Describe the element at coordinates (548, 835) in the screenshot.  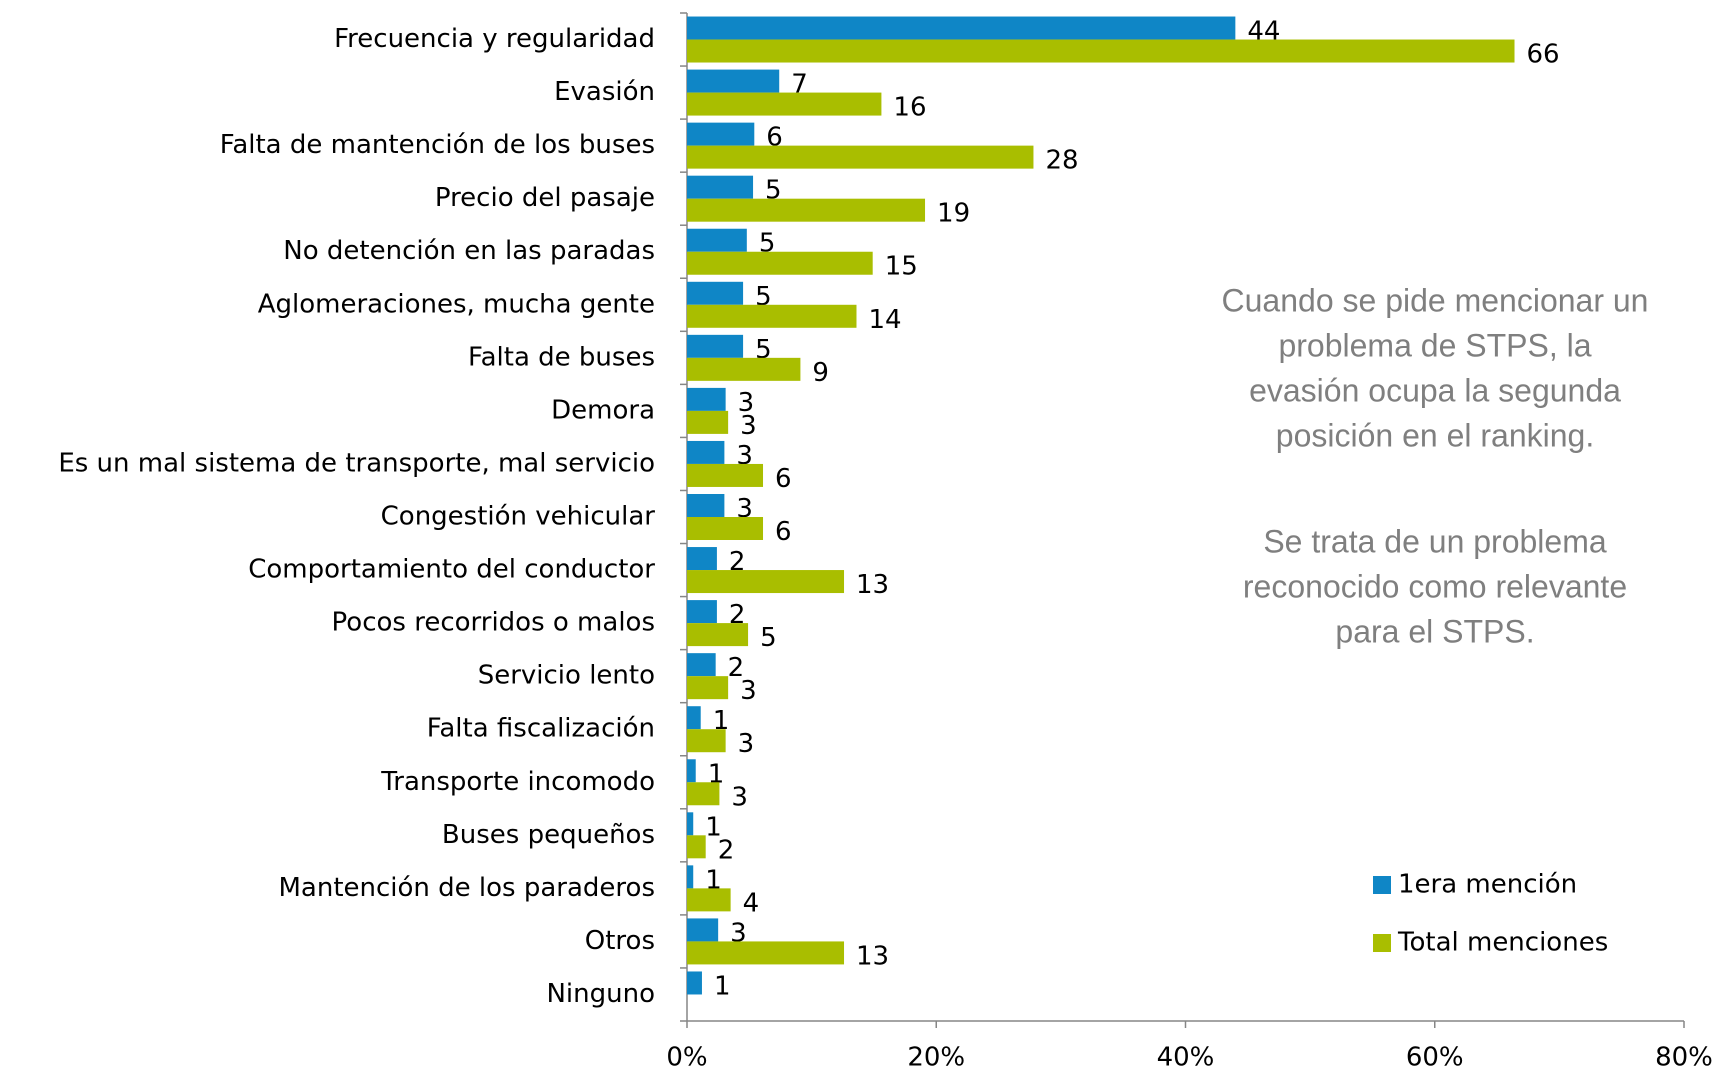
I see `category-label: Buses pequeños` at that location.